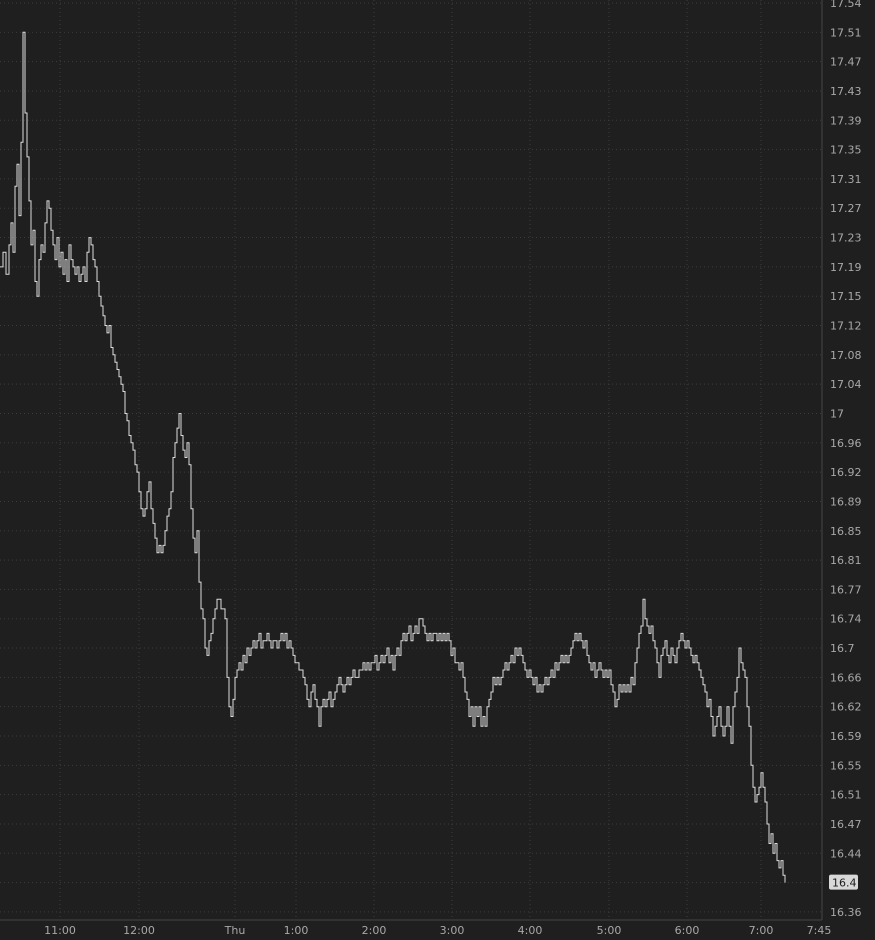  Describe the element at coordinates (846, 267) in the screenshot. I see `y-tick-label: 17.19` at that location.